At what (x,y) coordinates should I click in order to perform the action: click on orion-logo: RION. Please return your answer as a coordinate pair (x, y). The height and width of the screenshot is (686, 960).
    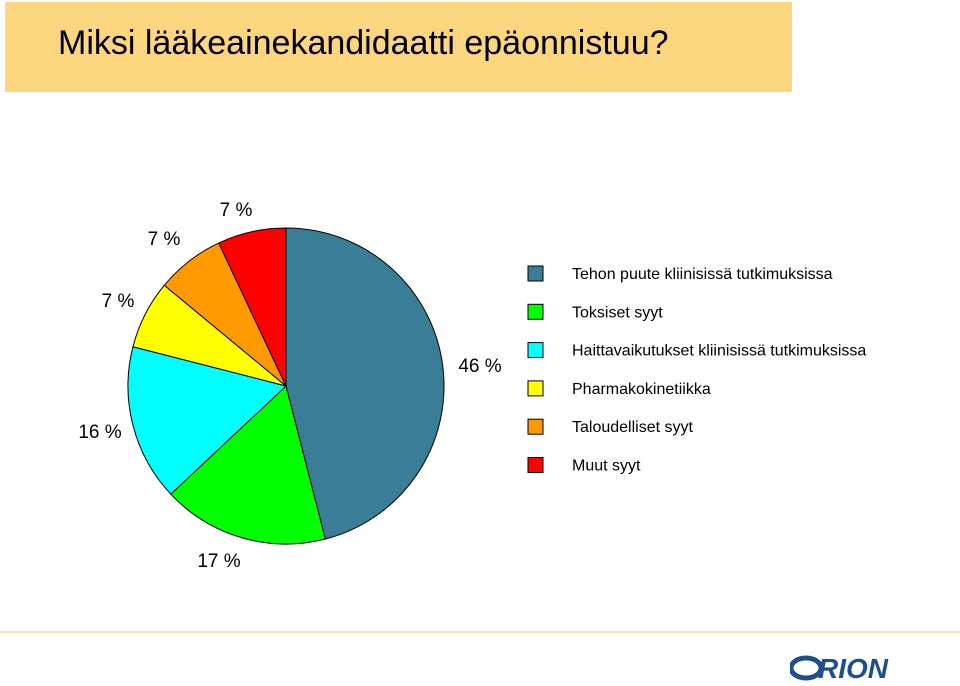
    Looking at the image, I should click on (839, 668).